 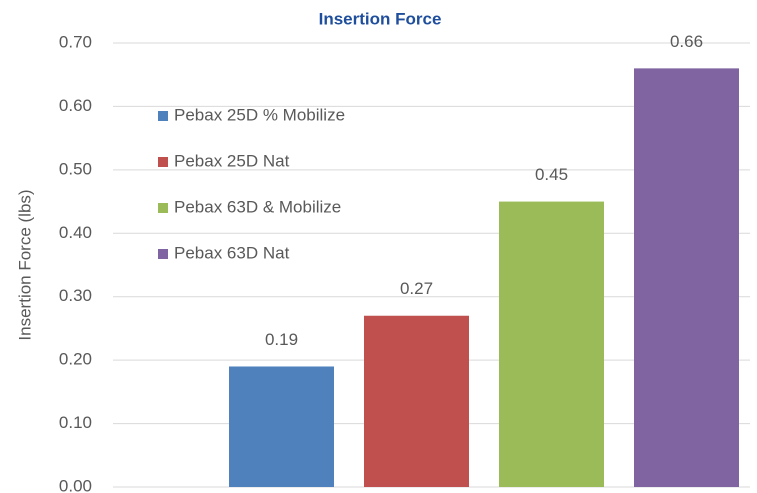 What do you see at coordinates (259, 114) in the screenshot?
I see `legend-label: Pebax 25D % Mobilize` at bounding box center [259, 114].